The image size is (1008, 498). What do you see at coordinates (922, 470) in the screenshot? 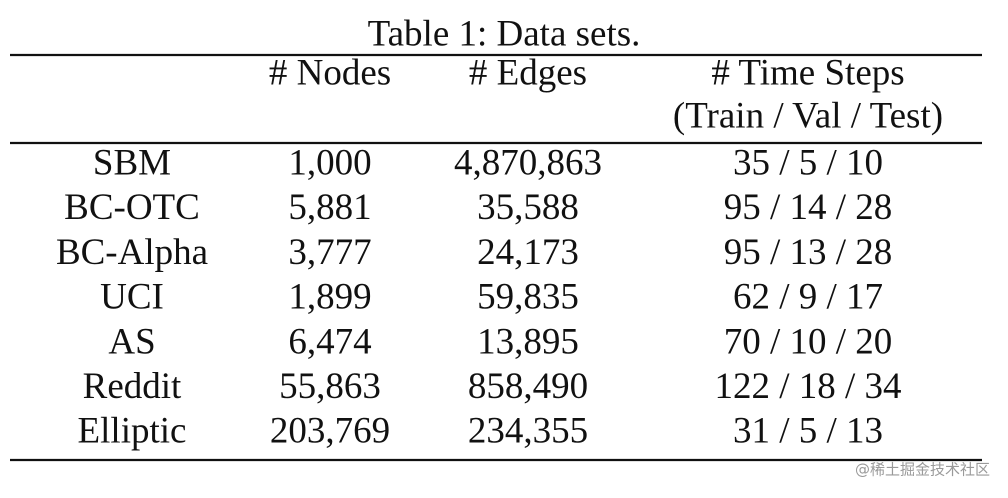
I see `watermark: @稀土掘金技术社区` at bounding box center [922, 470].